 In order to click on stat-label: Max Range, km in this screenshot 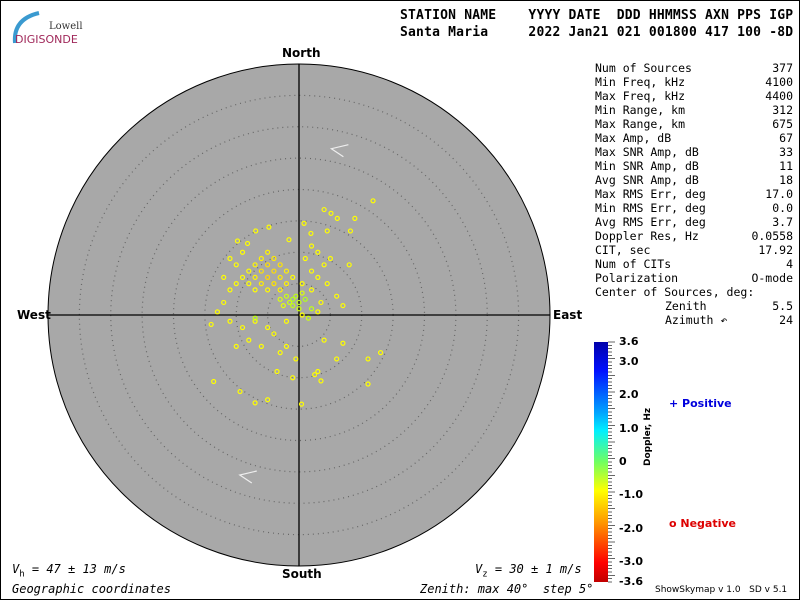, I will do `click(640, 124)`.